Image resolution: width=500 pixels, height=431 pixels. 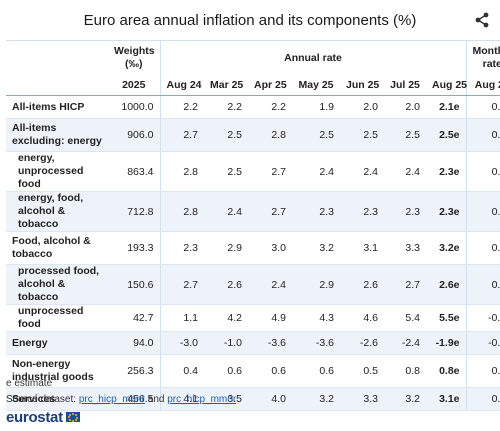 I want to click on row-monthly: -0.6e, so click(x=482, y=343).